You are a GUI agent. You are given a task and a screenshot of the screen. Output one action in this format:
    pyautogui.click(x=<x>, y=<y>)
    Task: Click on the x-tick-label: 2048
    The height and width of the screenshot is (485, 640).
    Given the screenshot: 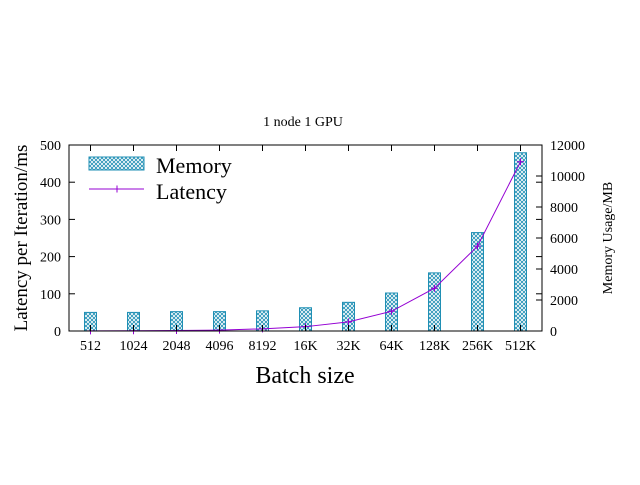 What is the action you would take?
    pyautogui.click(x=177, y=346)
    